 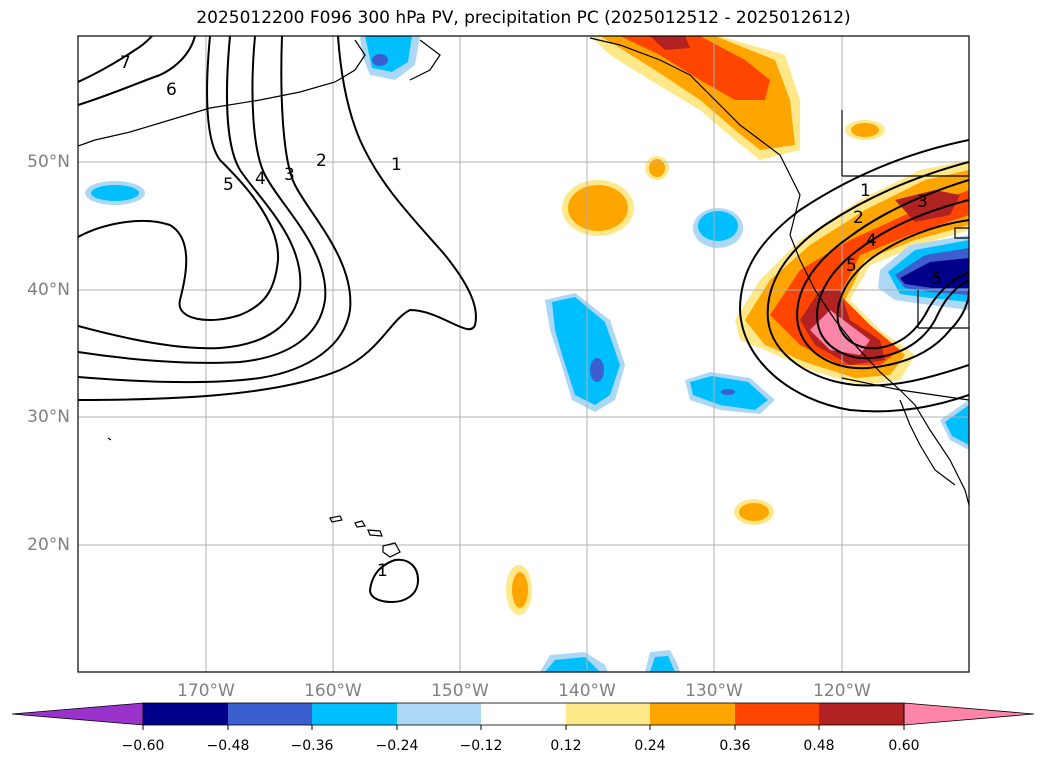 I want to click on contour-label: 7, so click(x=125, y=63).